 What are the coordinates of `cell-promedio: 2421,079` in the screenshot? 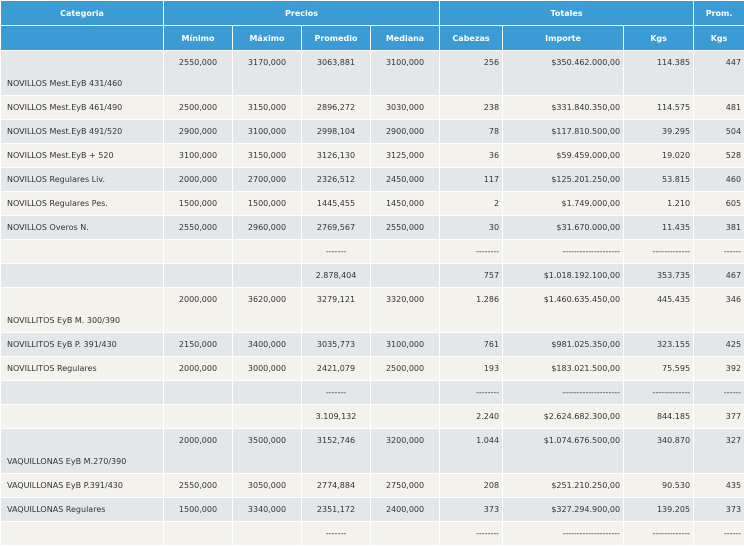 It's located at (336, 369).